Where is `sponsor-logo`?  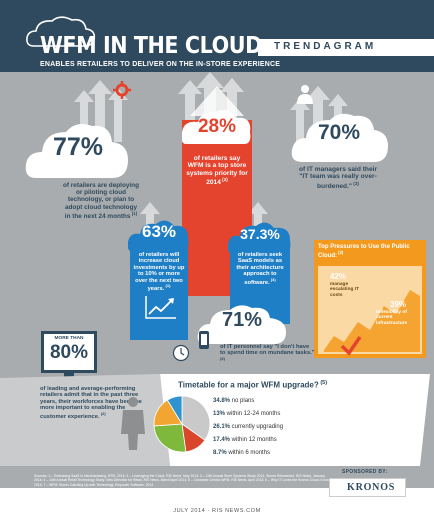
sponsor-logo is located at coordinates (367, 487).